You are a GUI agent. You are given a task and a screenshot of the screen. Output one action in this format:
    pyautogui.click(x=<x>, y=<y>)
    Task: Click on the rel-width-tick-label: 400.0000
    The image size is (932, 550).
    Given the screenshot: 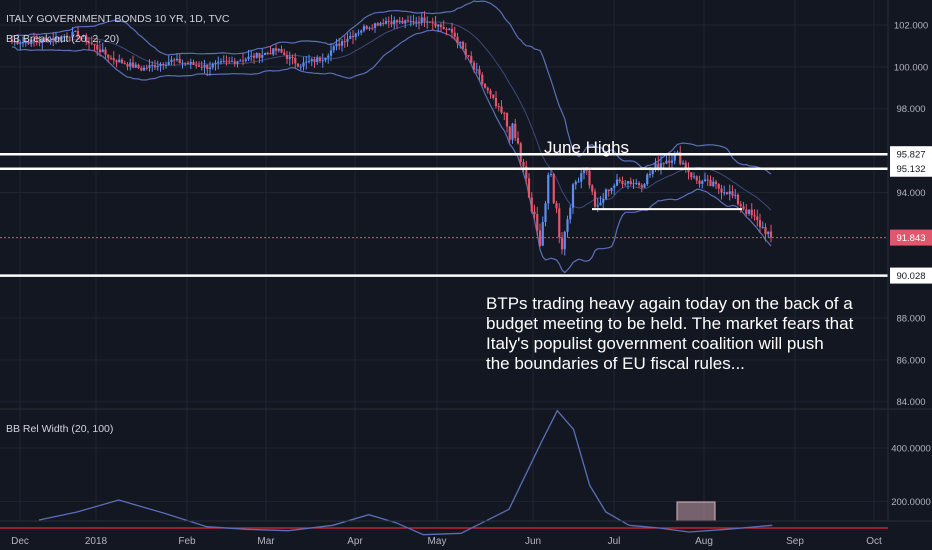 What is the action you would take?
    pyautogui.click(x=911, y=449)
    